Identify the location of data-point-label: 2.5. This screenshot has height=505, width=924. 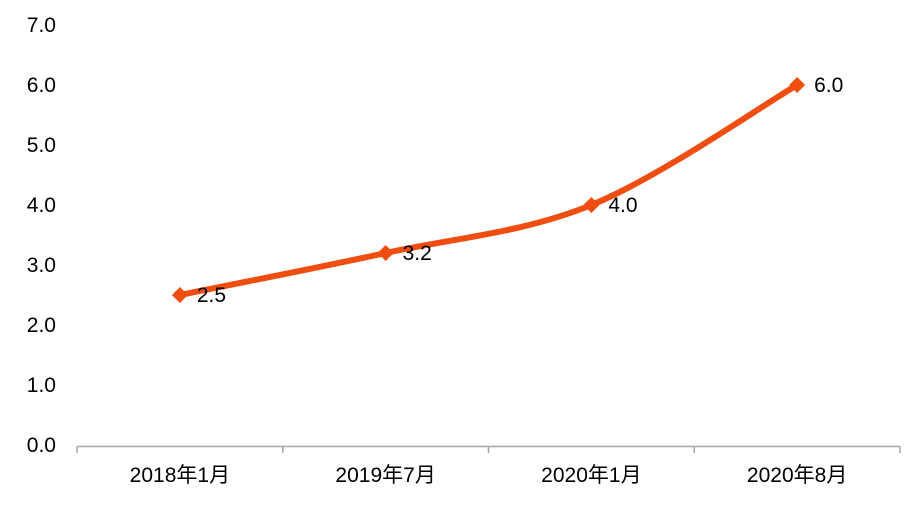
(211, 295).